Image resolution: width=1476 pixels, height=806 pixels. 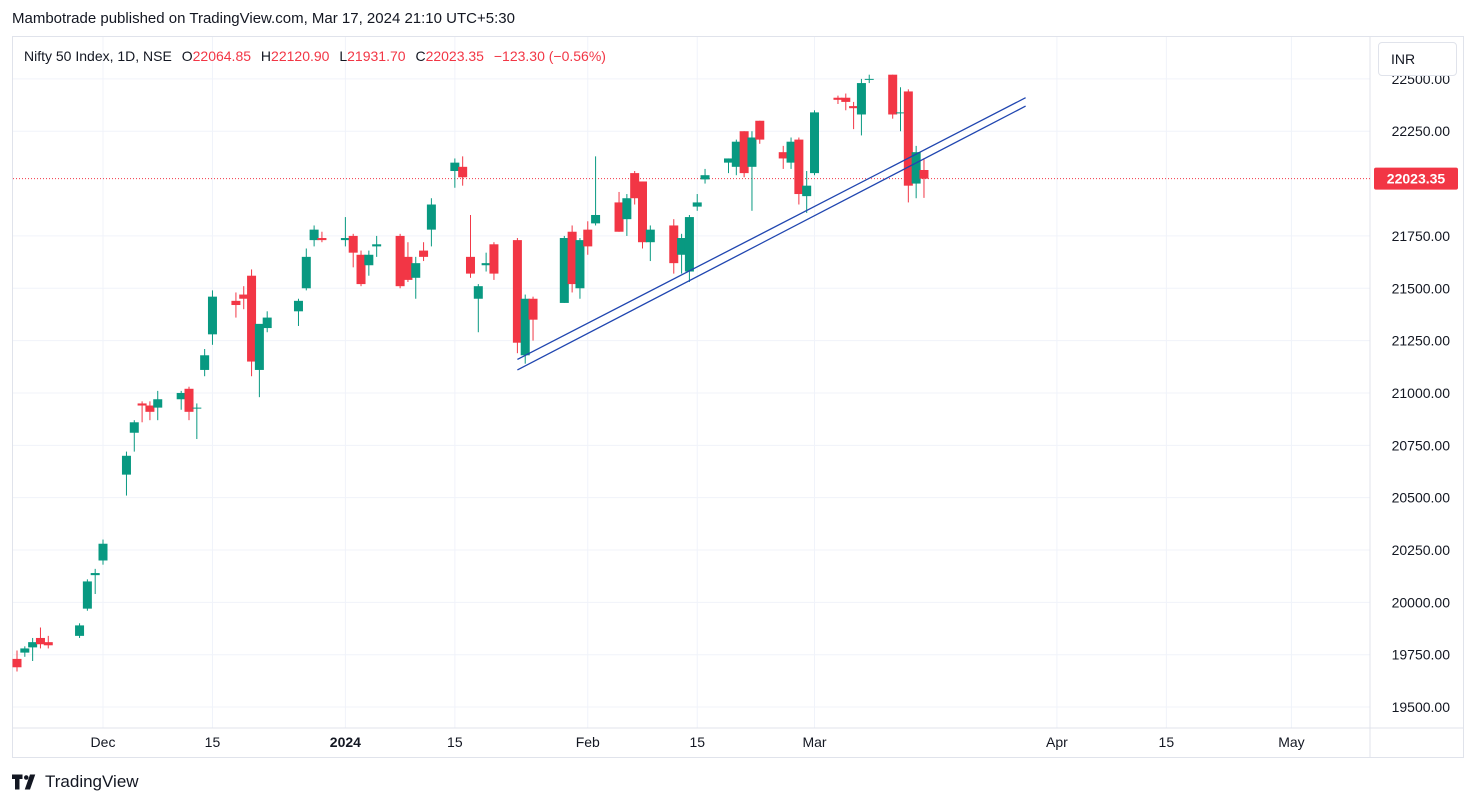 I want to click on y-tick-label: 19750.00, so click(x=1421, y=655).